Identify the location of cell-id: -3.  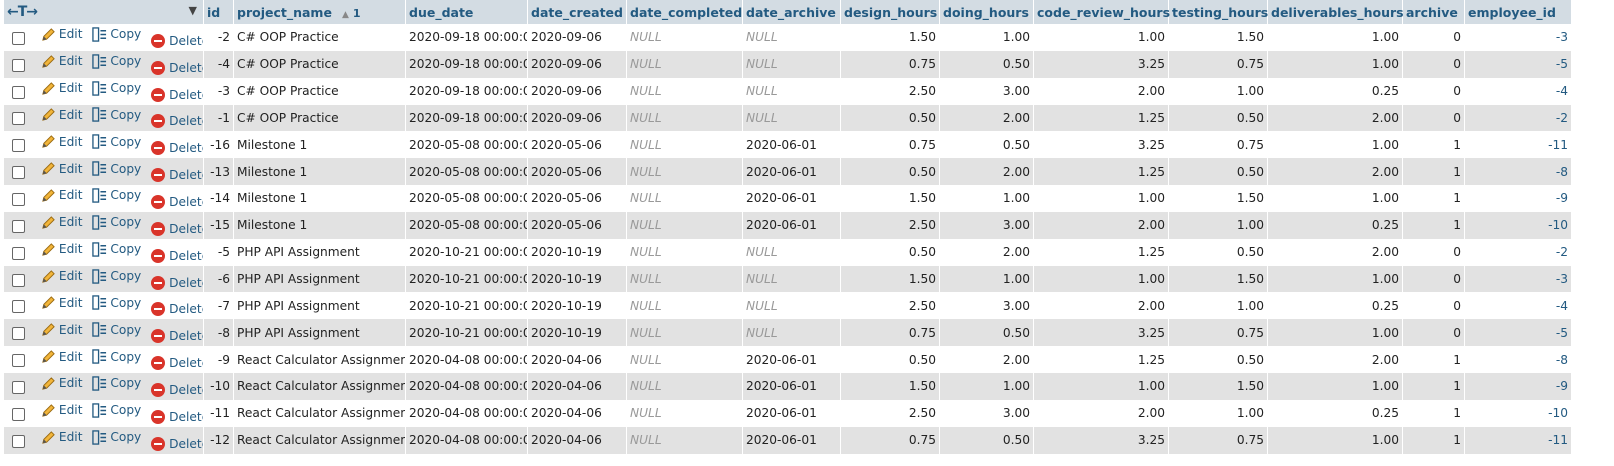
(219, 91).